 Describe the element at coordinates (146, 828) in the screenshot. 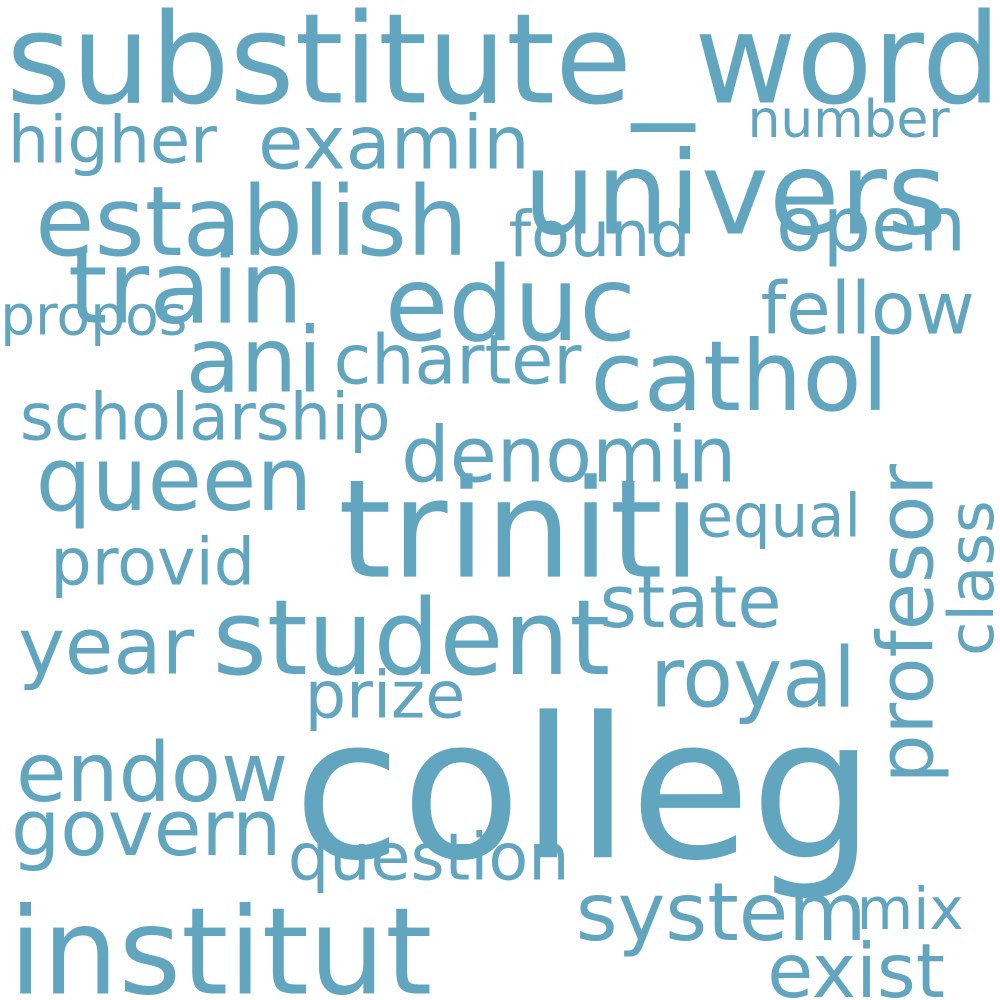

I see `word-govern: govern` at that location.